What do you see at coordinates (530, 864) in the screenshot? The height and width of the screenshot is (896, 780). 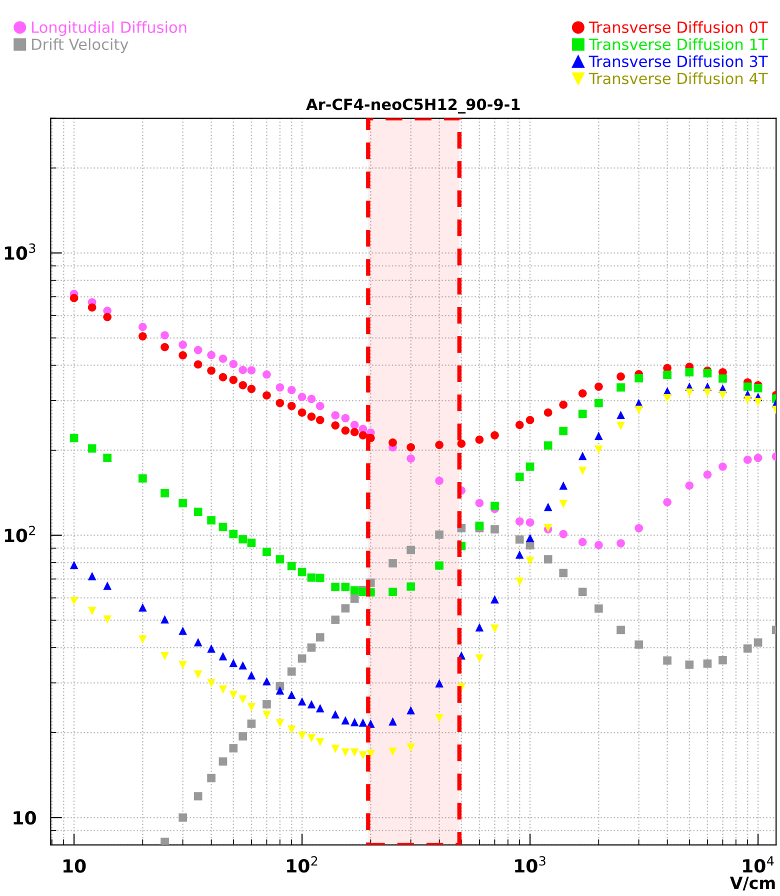 I see `x-tick-label: 10$^{3}$` at bounding box center [530, 864].